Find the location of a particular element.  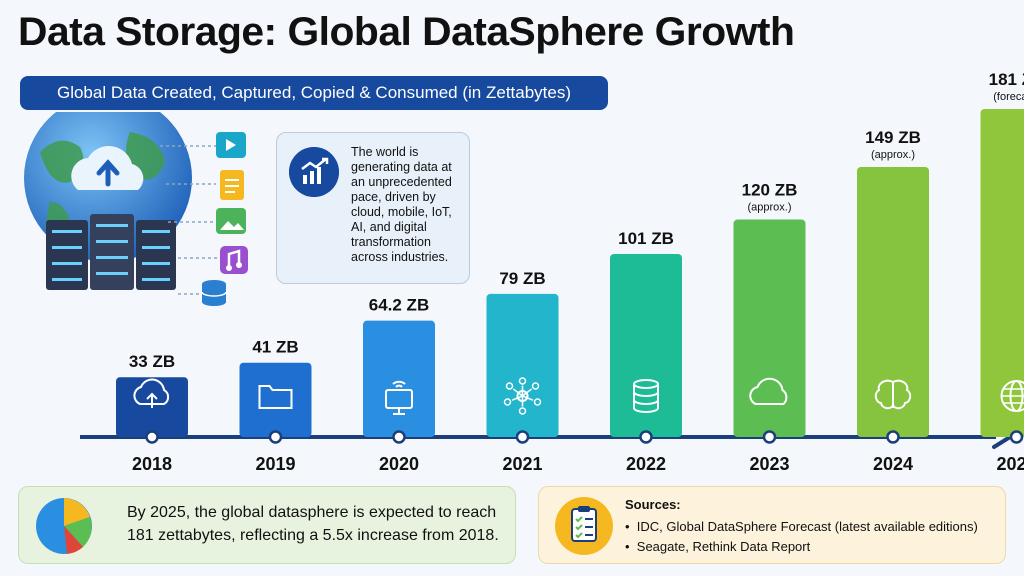

page-title: Data Storage: Global DataSphere Growth is located at coordinates (406, 32).